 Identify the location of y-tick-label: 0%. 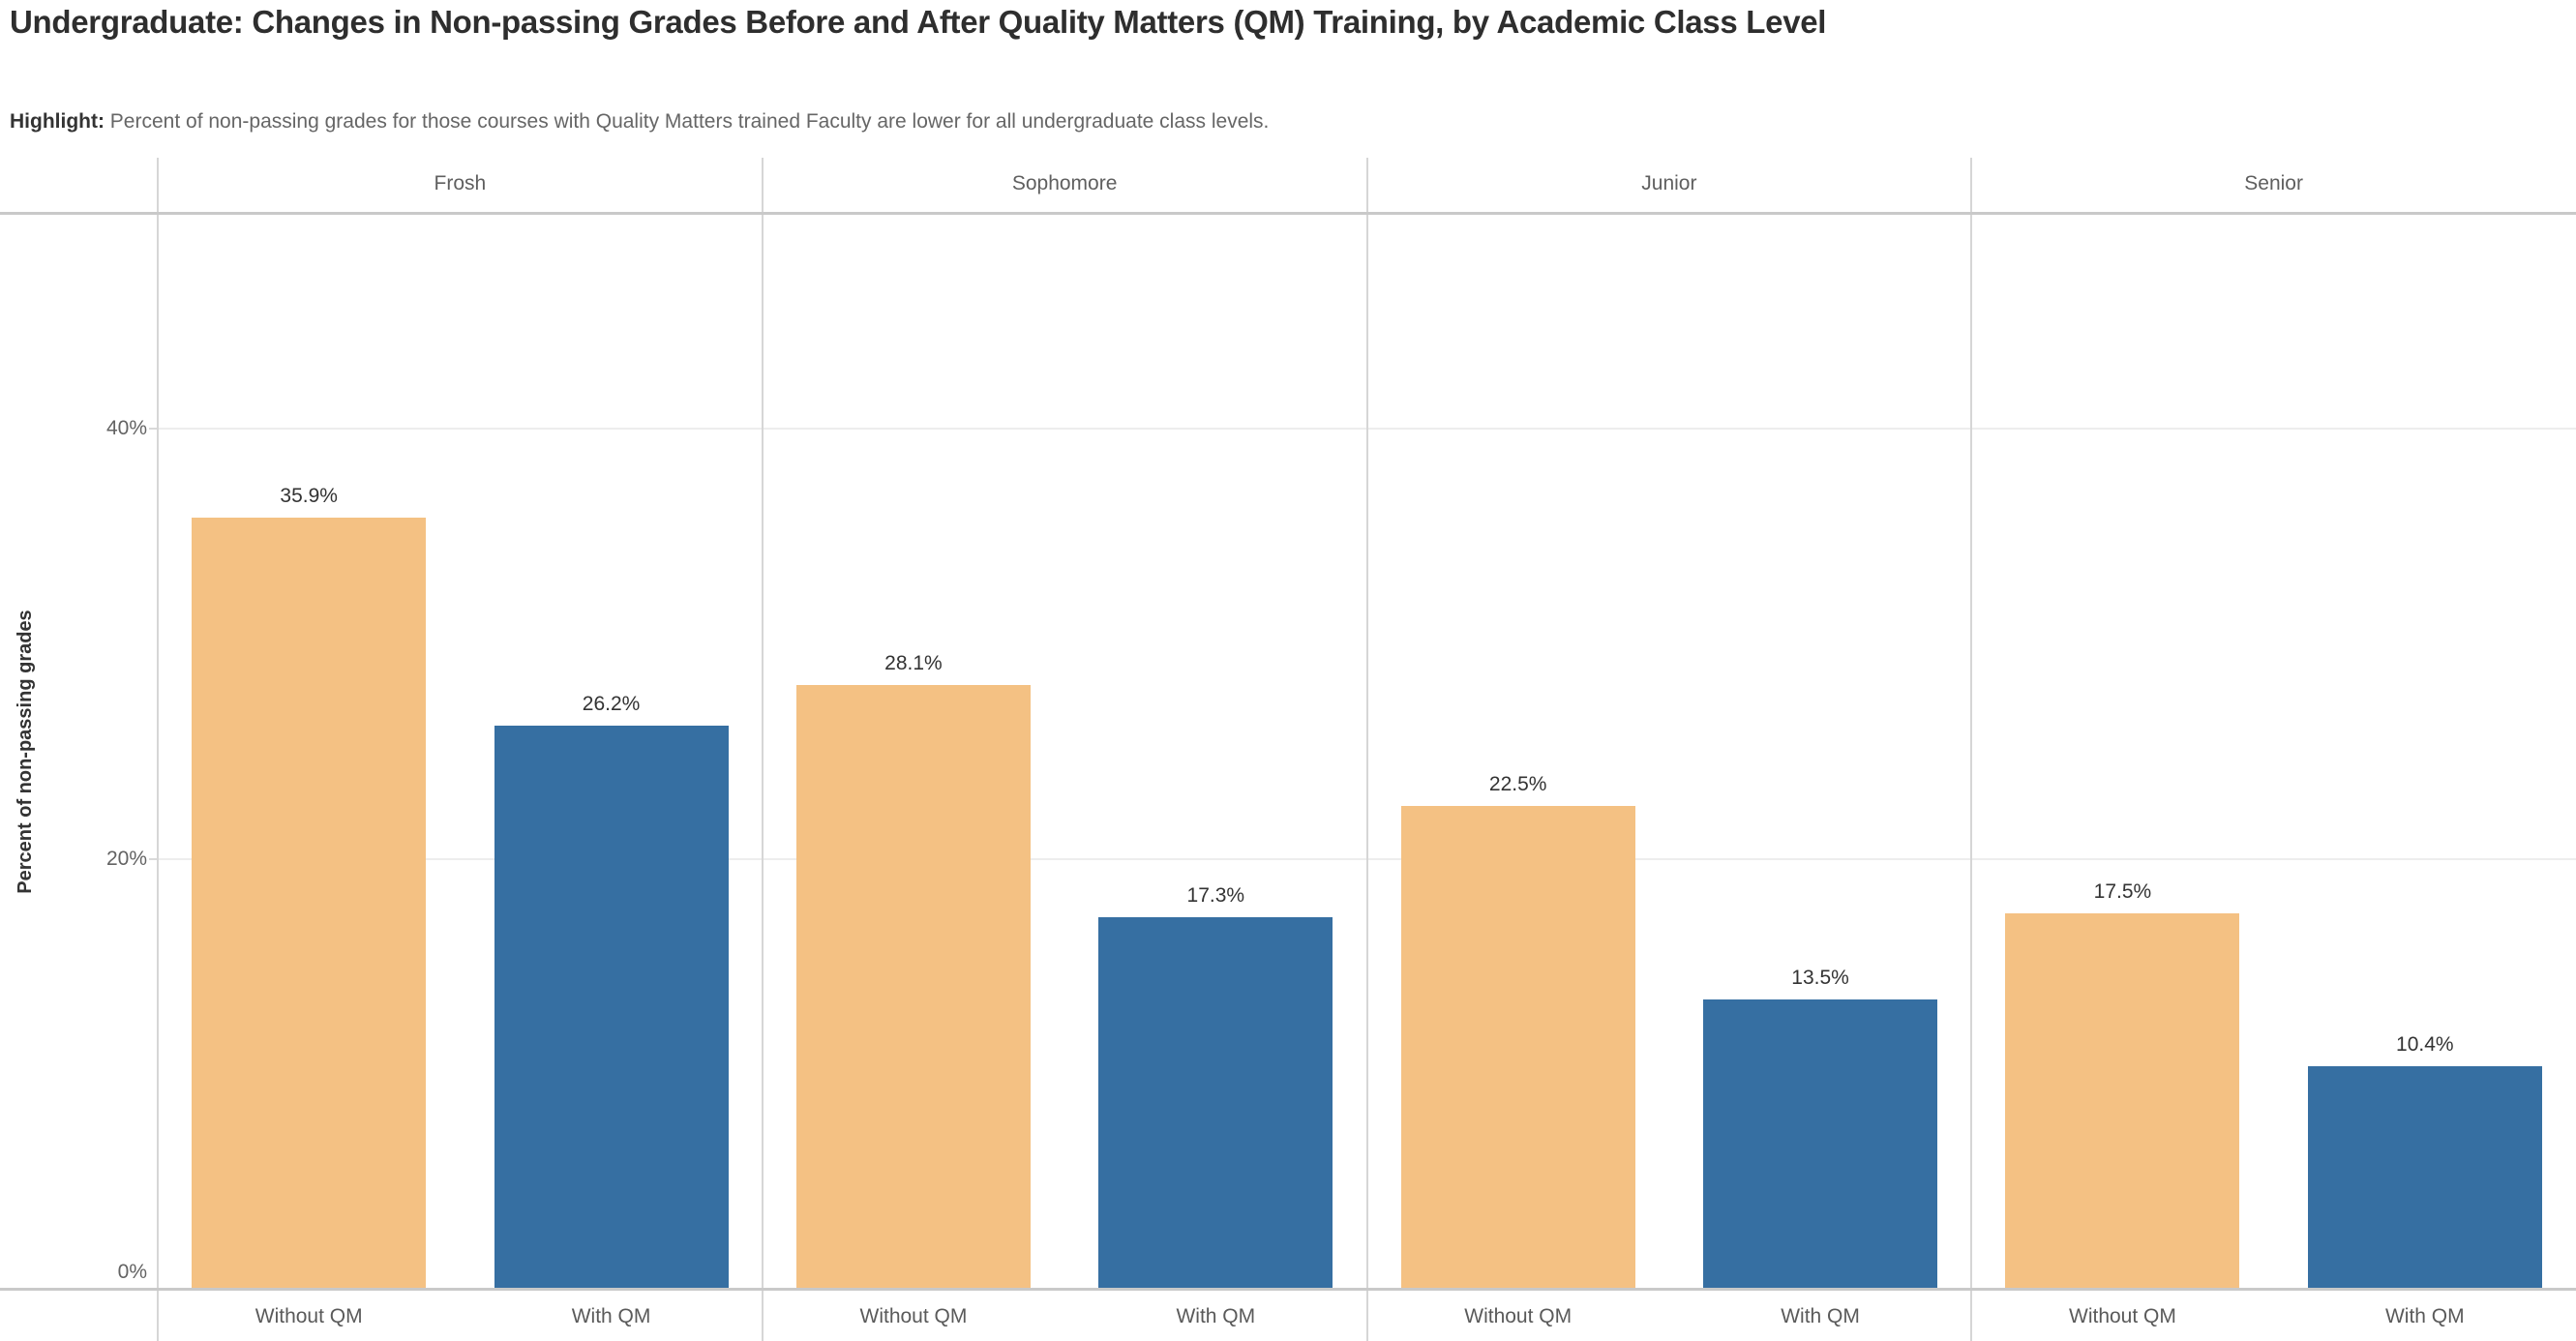
(132, 1272).